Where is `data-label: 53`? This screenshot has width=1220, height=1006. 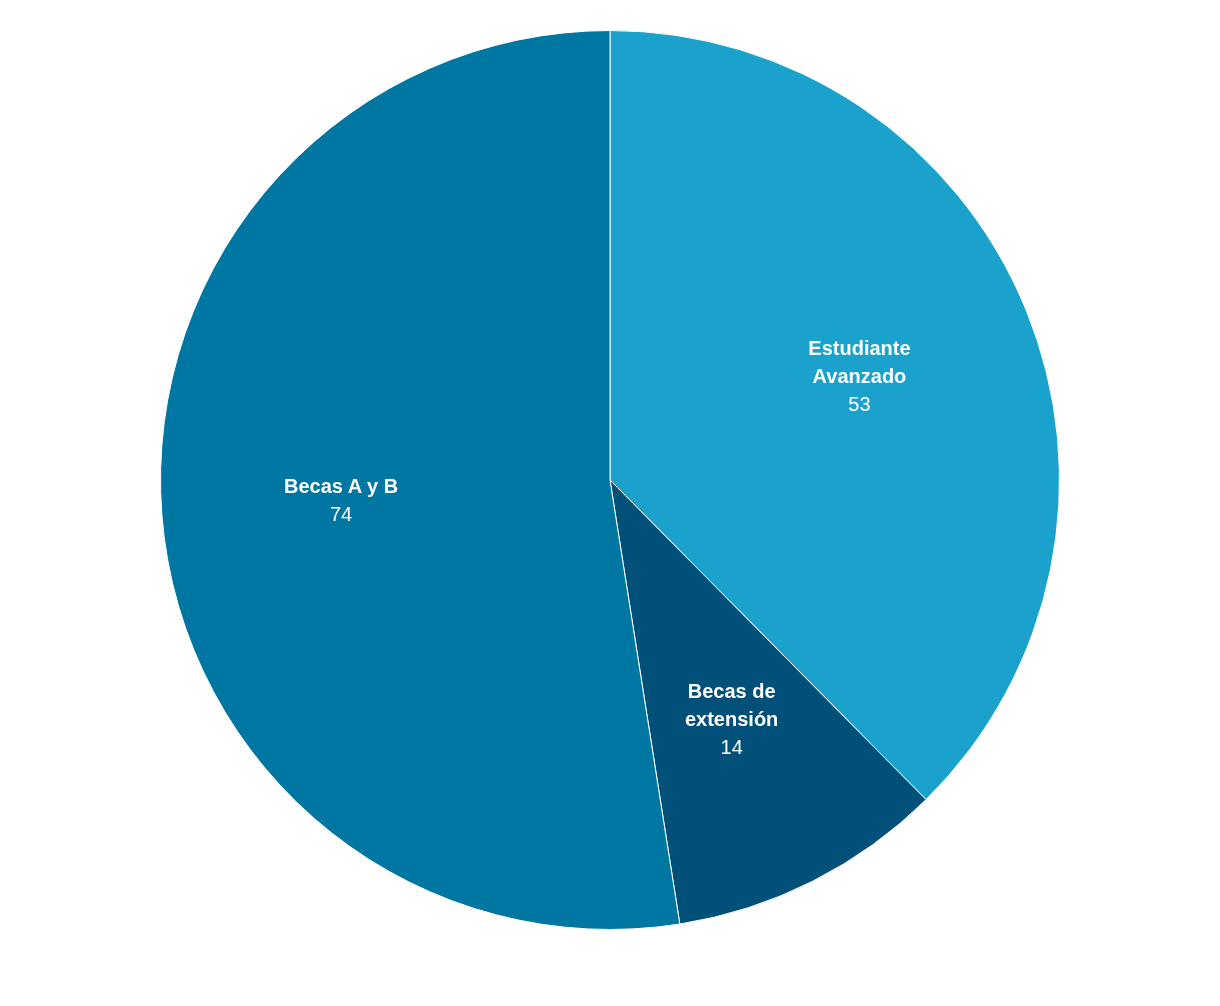
data-label: 53 is located at coordinates (859, 404).